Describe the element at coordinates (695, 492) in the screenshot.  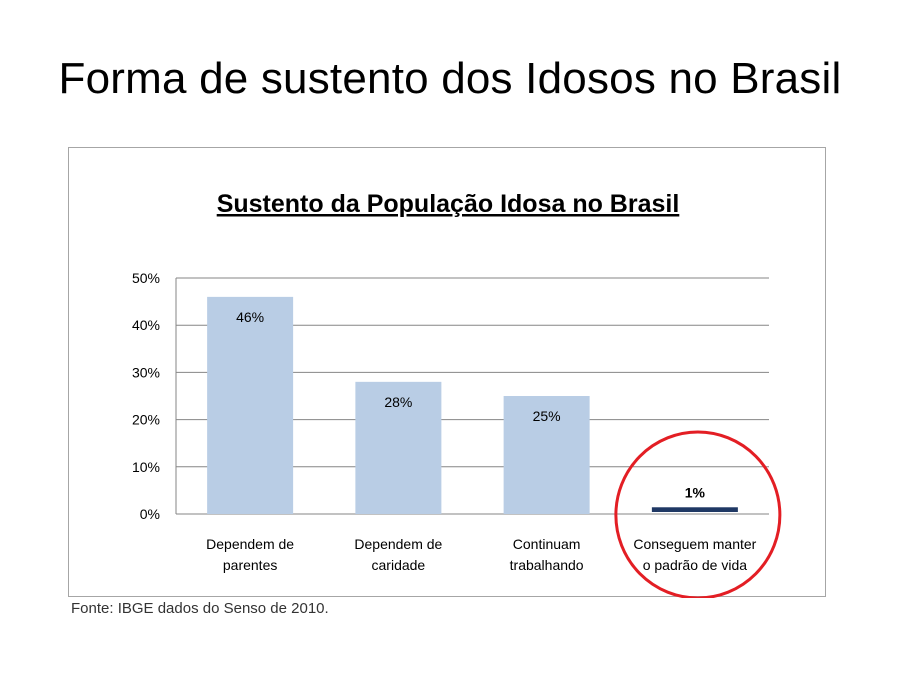
I see `data-label: 1%` at that location.